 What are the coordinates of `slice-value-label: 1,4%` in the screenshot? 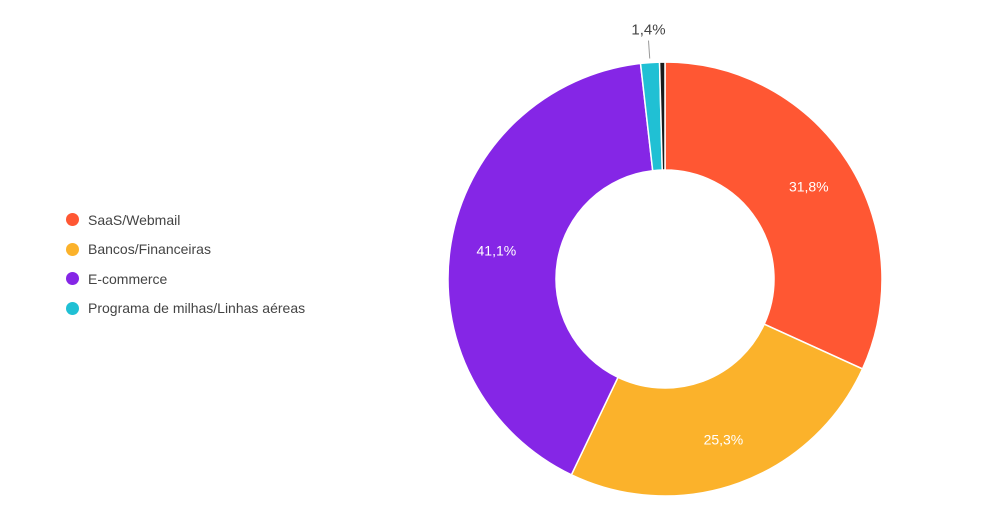 It's located at (648, 30).